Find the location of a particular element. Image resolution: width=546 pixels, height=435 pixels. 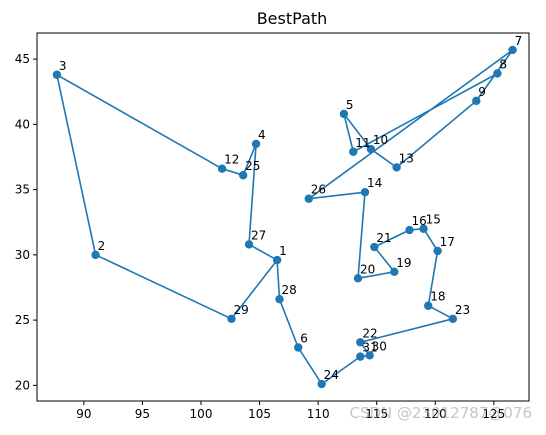

x-tick-label: 115 is located at coordinates (376, 414).